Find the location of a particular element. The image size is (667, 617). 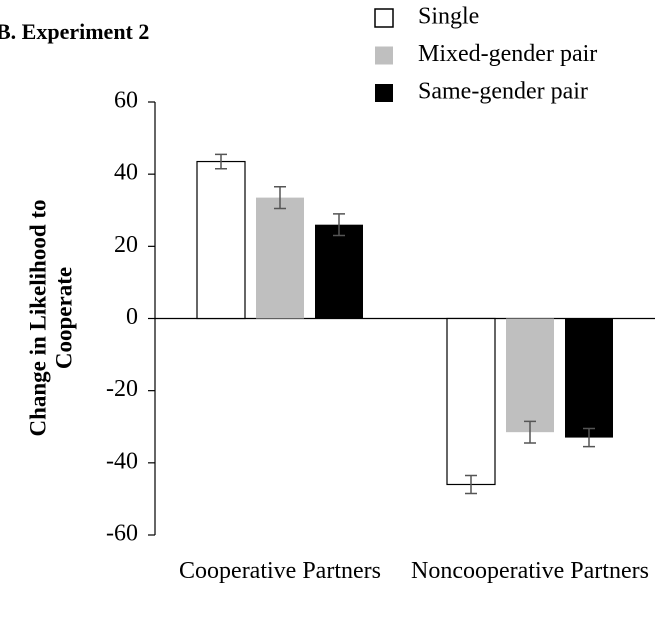

y-tick-label: -20 is located at coordinates (122, 389).